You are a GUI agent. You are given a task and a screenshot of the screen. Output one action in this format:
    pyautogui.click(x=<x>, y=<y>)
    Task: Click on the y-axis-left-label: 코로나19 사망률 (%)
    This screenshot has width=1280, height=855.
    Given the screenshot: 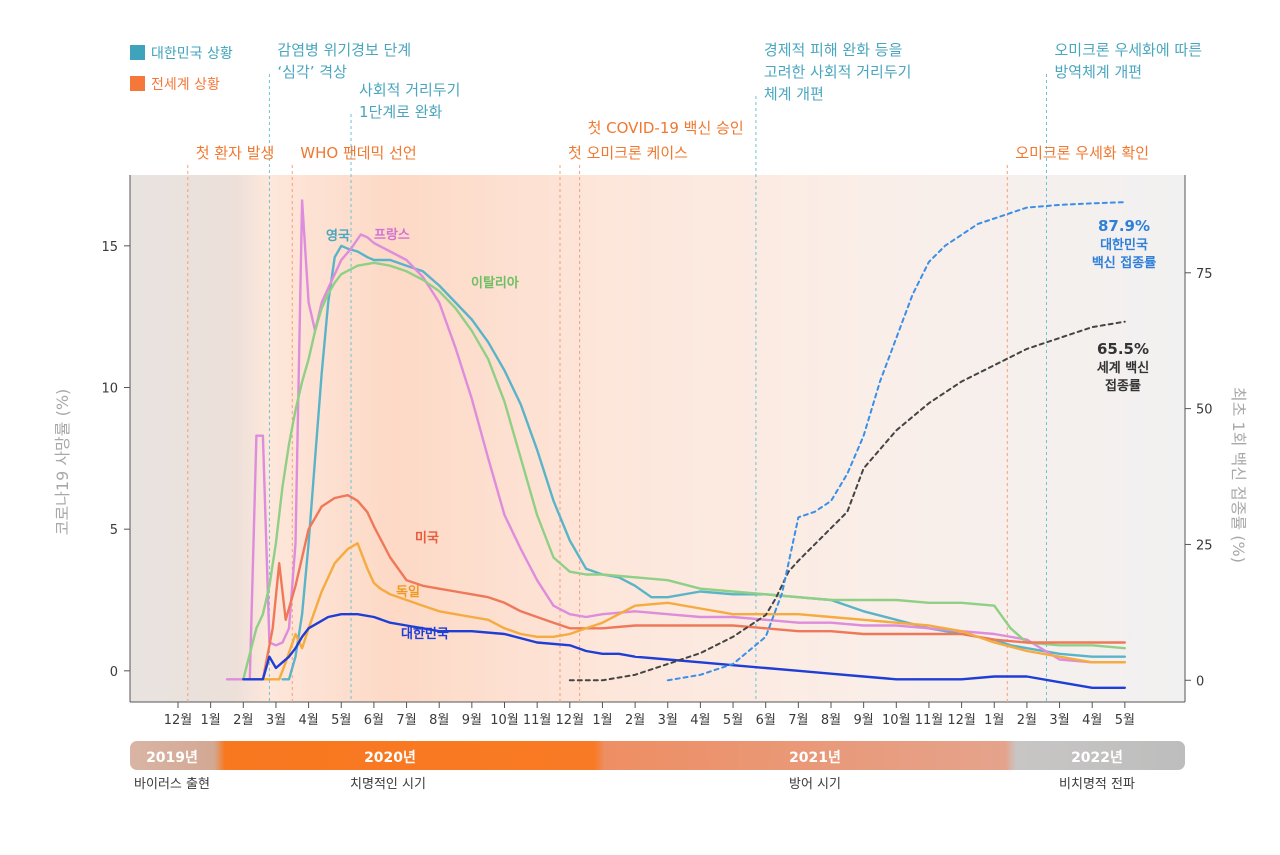 What is the action you would take?
    pyautogui.click(x=62, y=462)
    